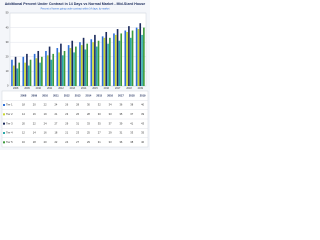 This screenshot has width=320, height=240. What do you see at coordinates (84, 88) in the screenshot?
I see `x-tick-label: 2014` at bounding box center [84, 88].